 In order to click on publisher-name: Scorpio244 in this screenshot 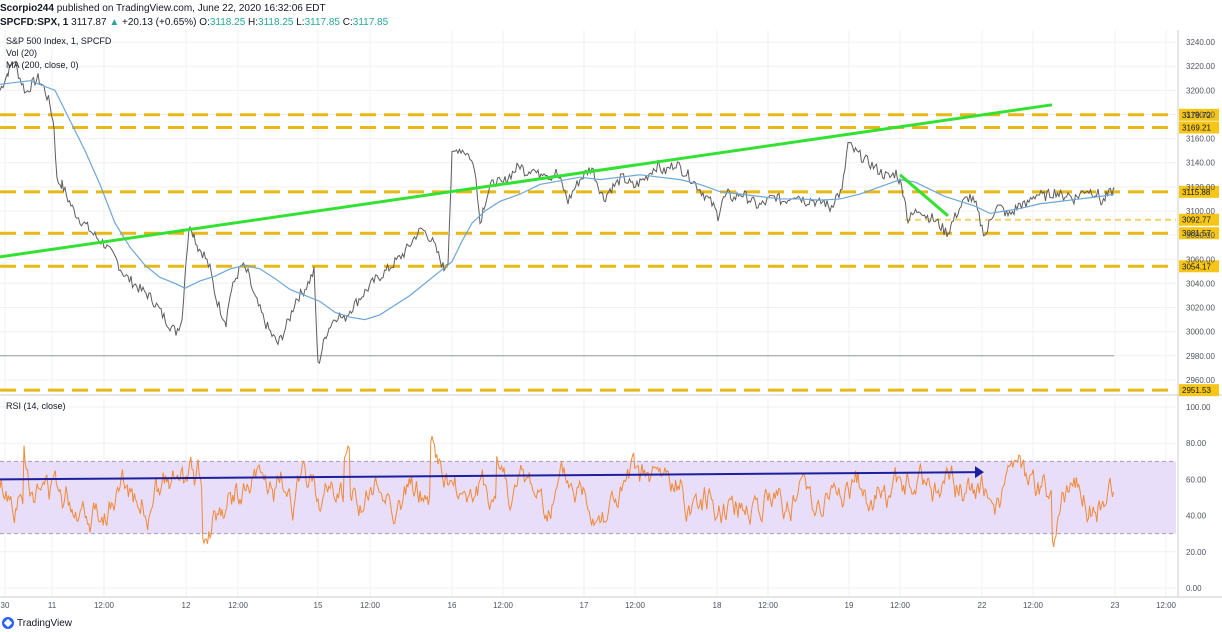, I will do `click(27, 8)`.